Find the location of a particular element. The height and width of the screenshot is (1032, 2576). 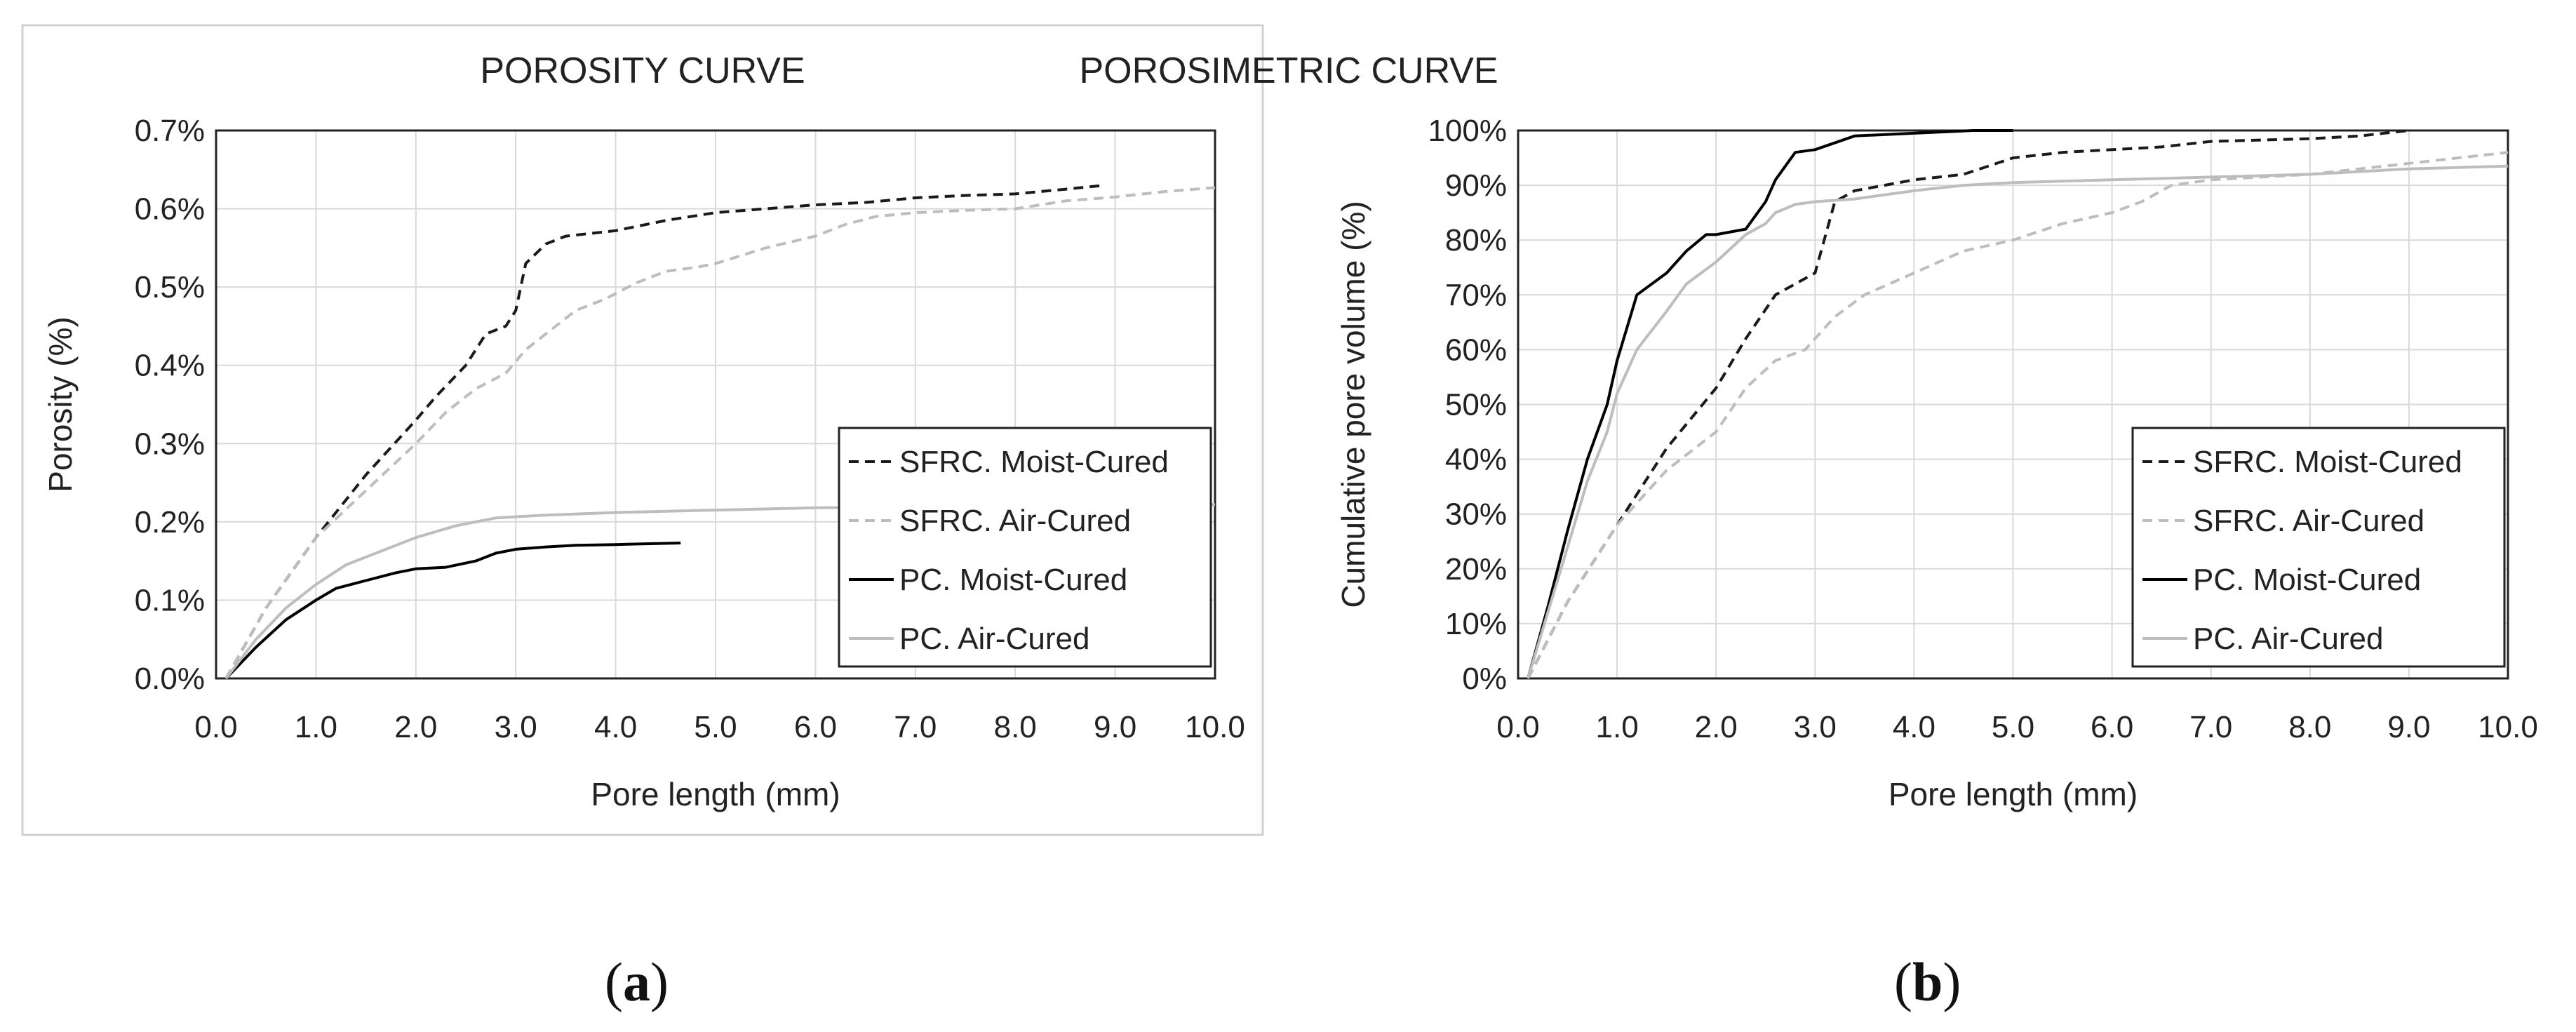

y-tick-label: 50% is located at coordinates (1476, 405).